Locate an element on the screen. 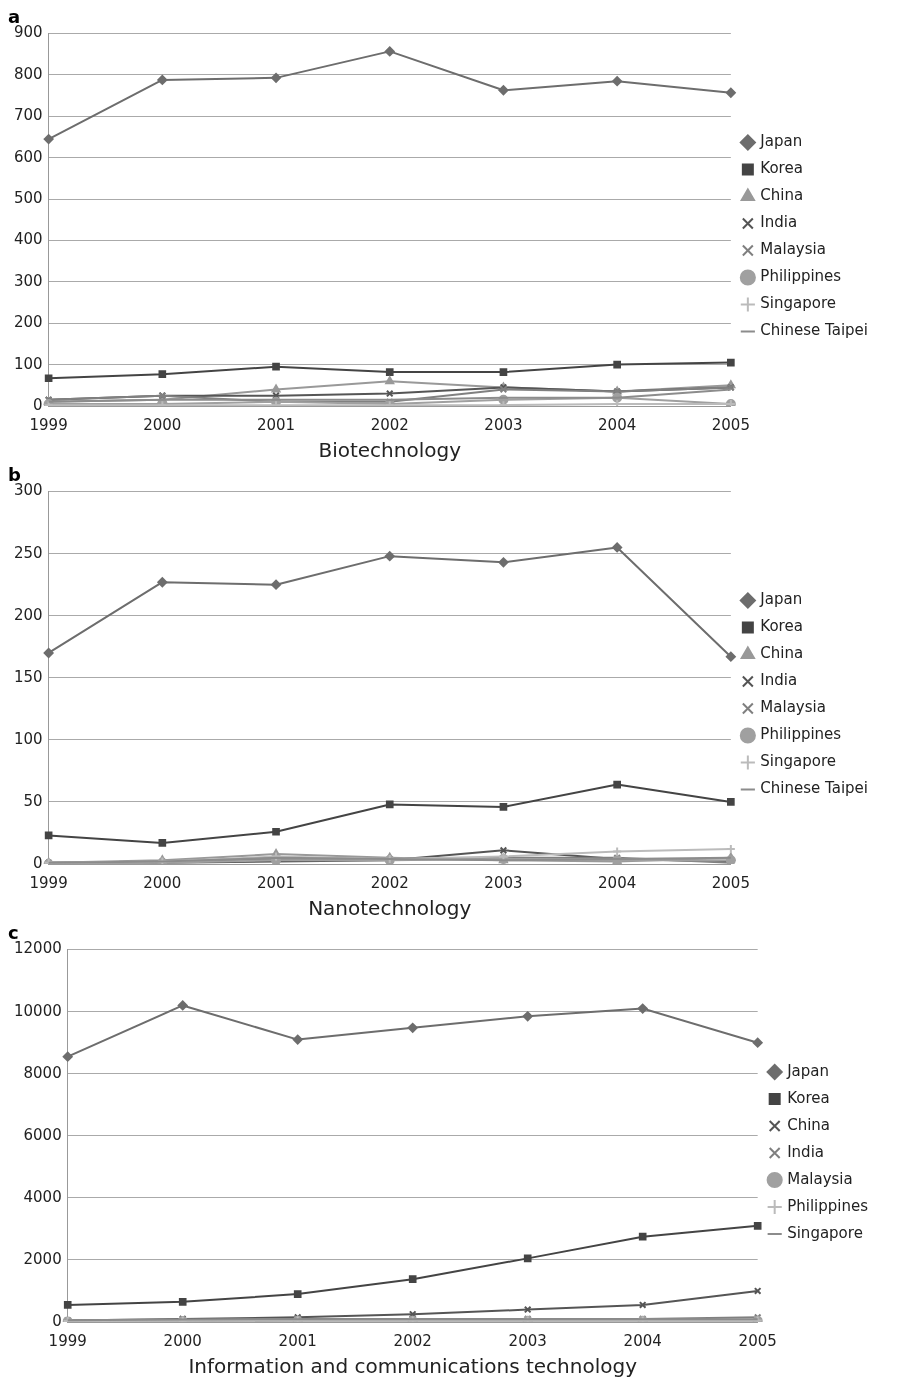  x-axis-title: Biotechnology is located at coordinates (390, 450).